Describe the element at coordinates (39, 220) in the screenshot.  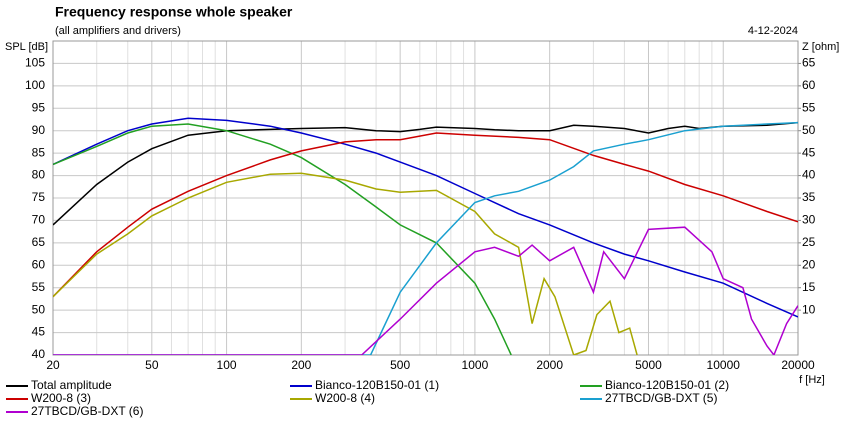
I see `y-tick-label: 70` at that location.